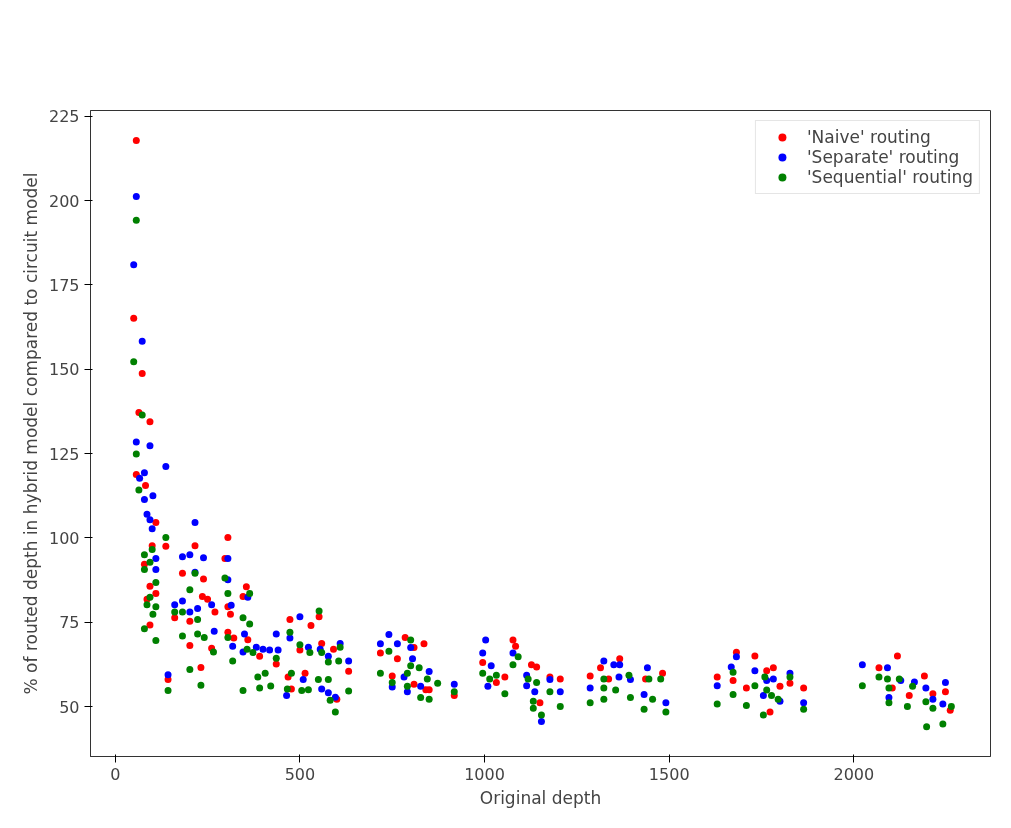  Describe the element at coordinates (889, 177) in the screenshot. I see `legend-label: 'Sequential' routing` at that location.